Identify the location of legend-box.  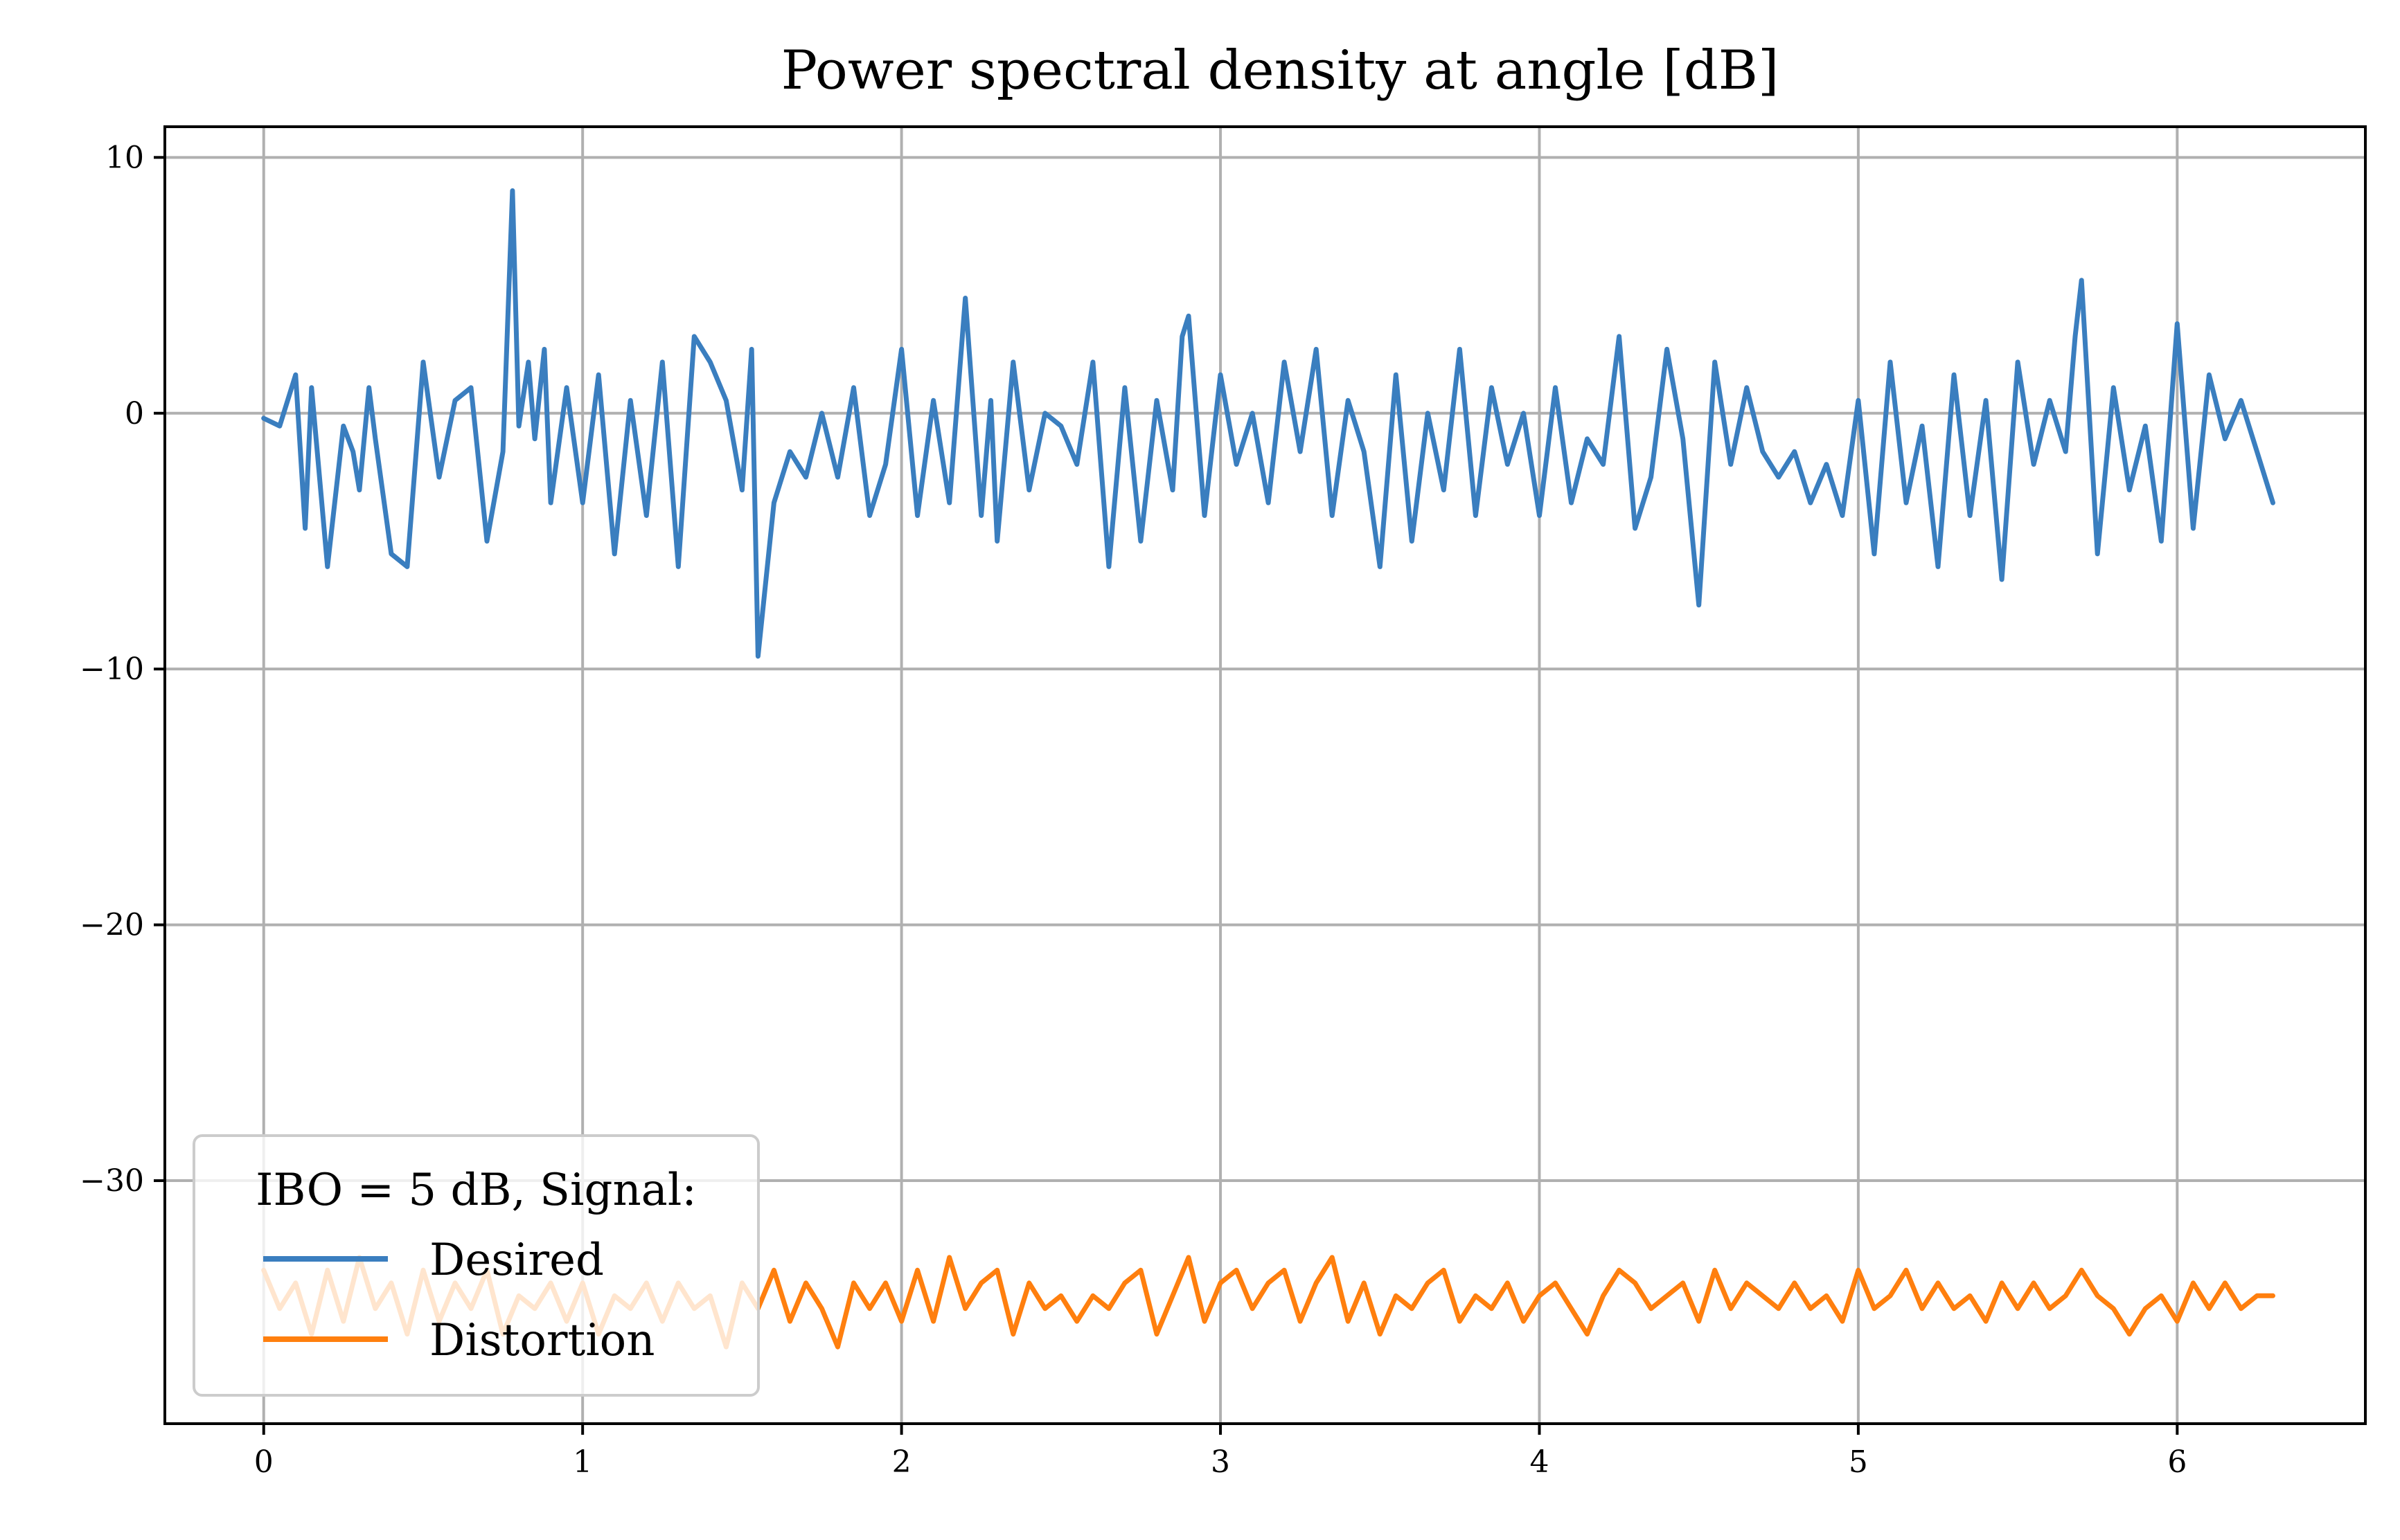
(477, 1265).